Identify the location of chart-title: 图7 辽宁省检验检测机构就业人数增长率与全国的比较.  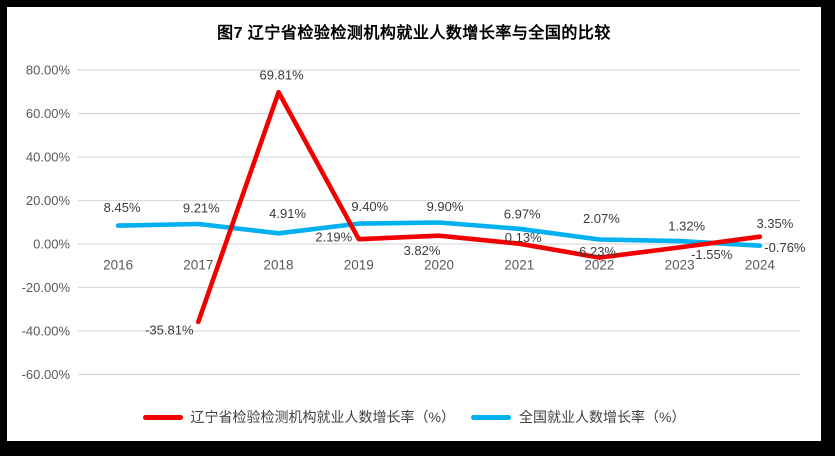
(414, 33).